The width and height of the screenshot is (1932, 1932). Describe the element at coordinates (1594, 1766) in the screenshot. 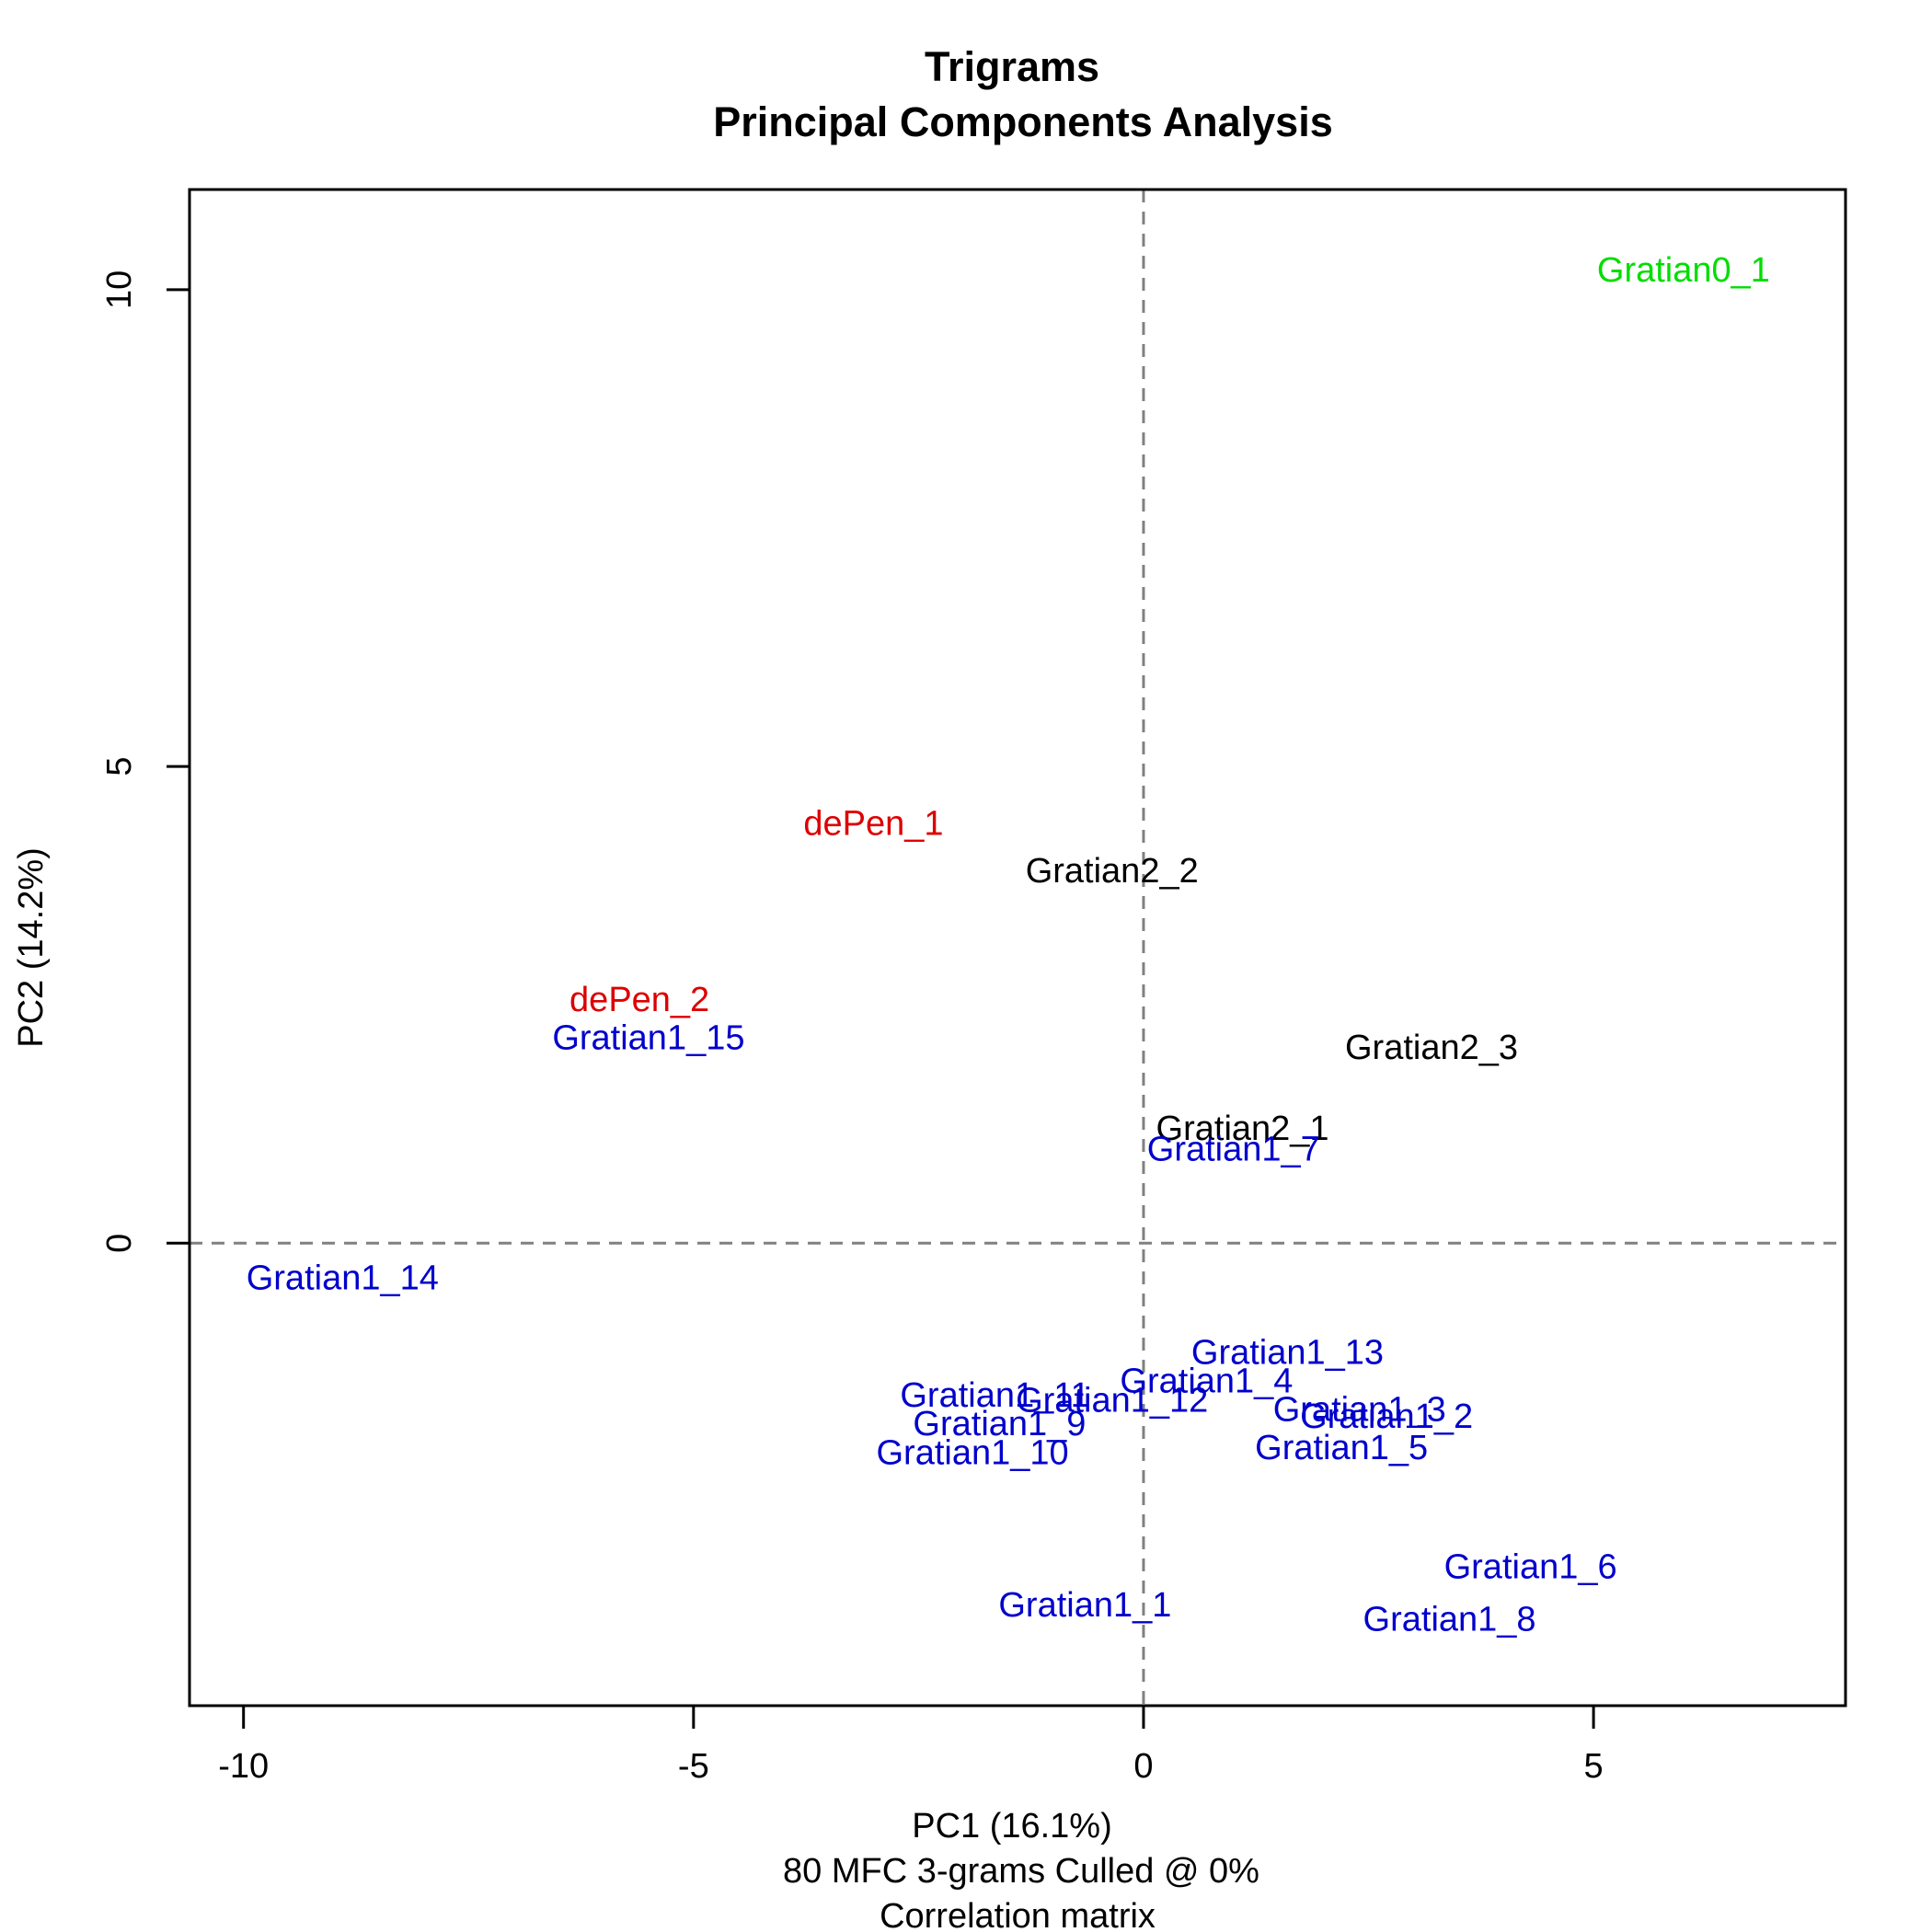

I see `x-tick-label: 5` at that location.